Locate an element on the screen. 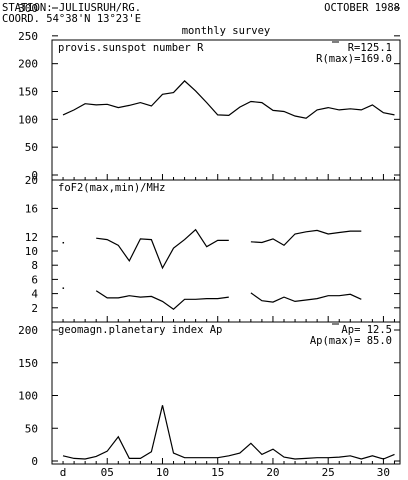 The width and height of the screenshot is (408, 480). x-tick-label: 10 is located at coordinates (162, 472).